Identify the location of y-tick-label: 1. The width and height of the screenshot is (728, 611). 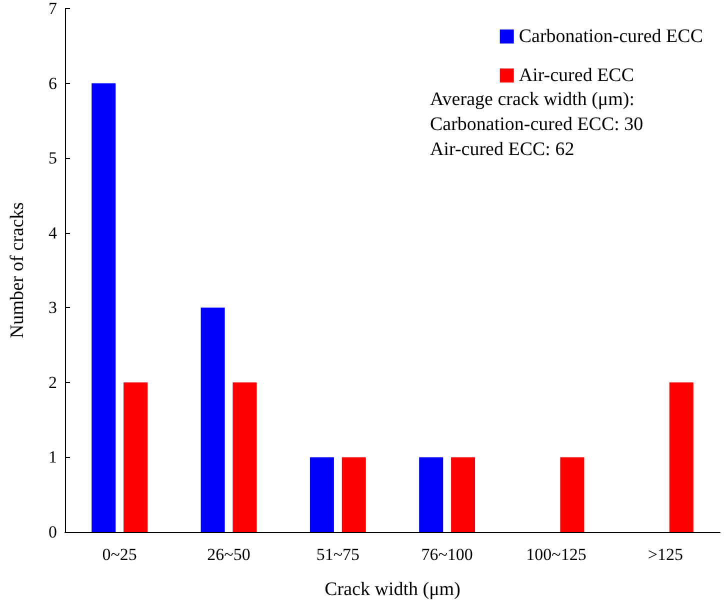
(52, 457).